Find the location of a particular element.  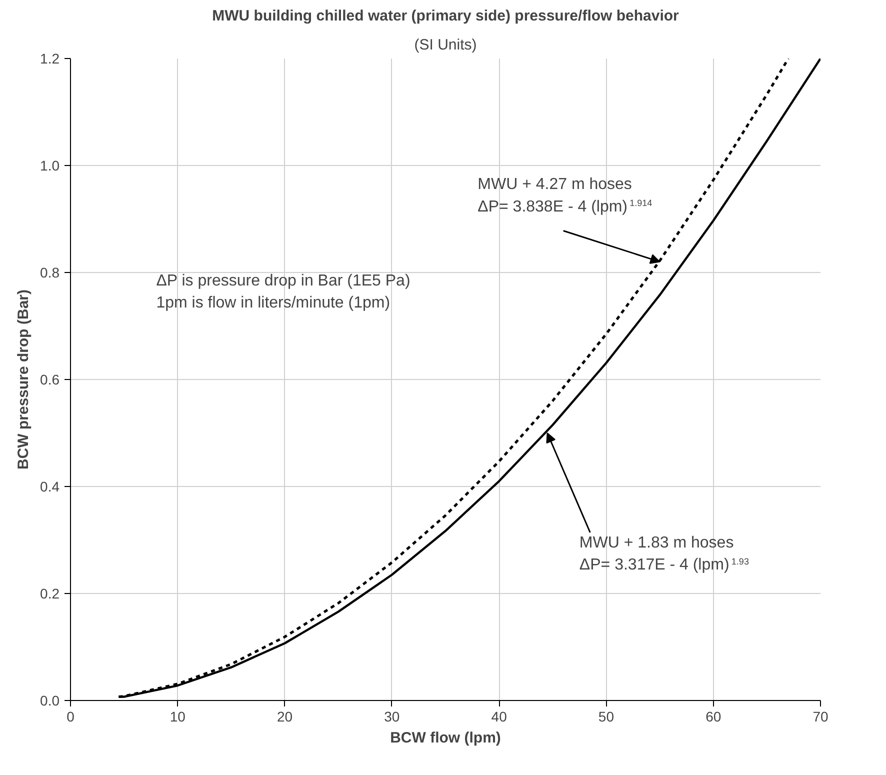

x-tick-label: 50 is located at coordinates (606, 716).